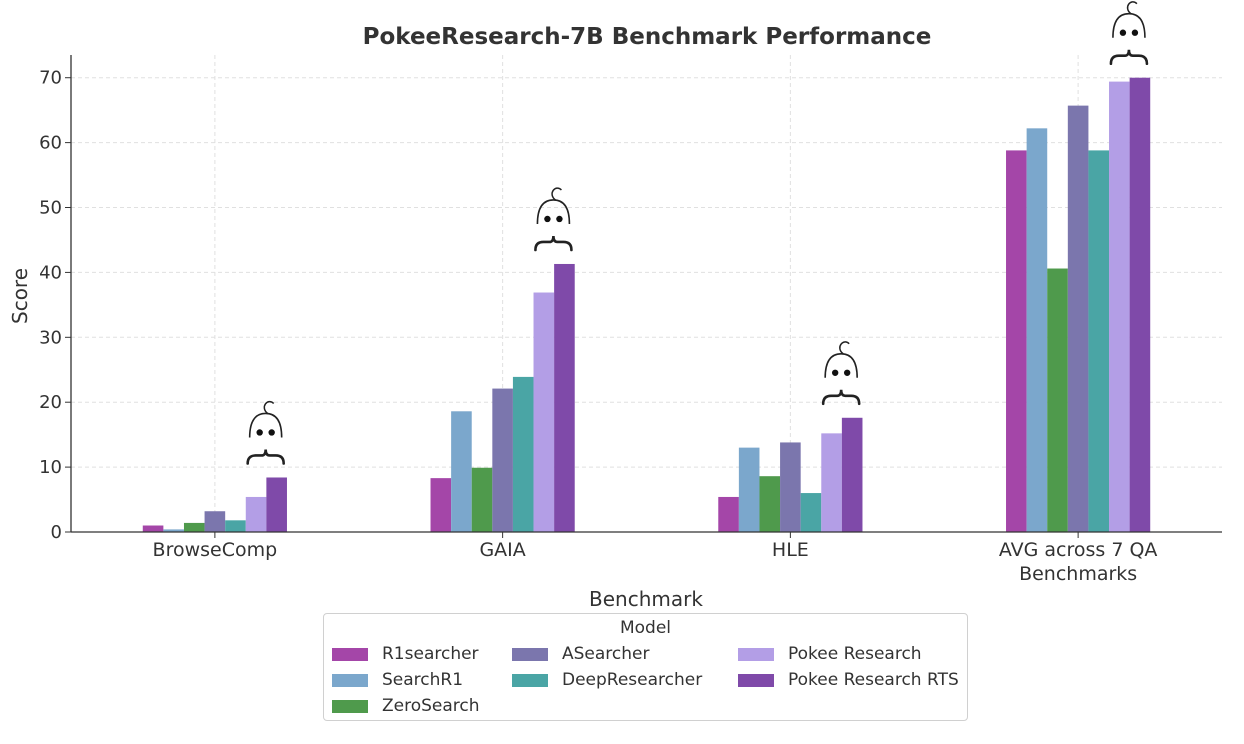 The width and height of the screenshot is (1244, 744). Describe the element at coordinates (50, 272) in the screenshot. I see `y-tick-label: 40` at that location.